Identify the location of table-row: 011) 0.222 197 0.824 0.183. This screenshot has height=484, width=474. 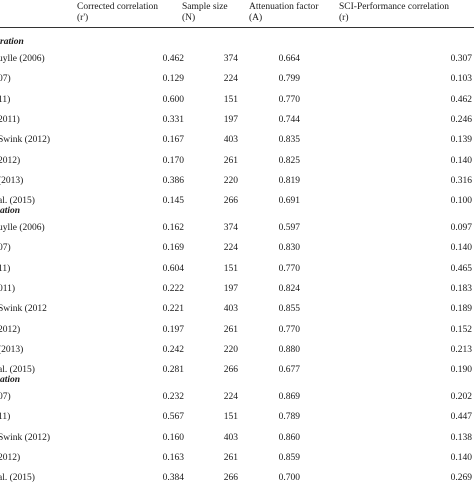
(237, 289).